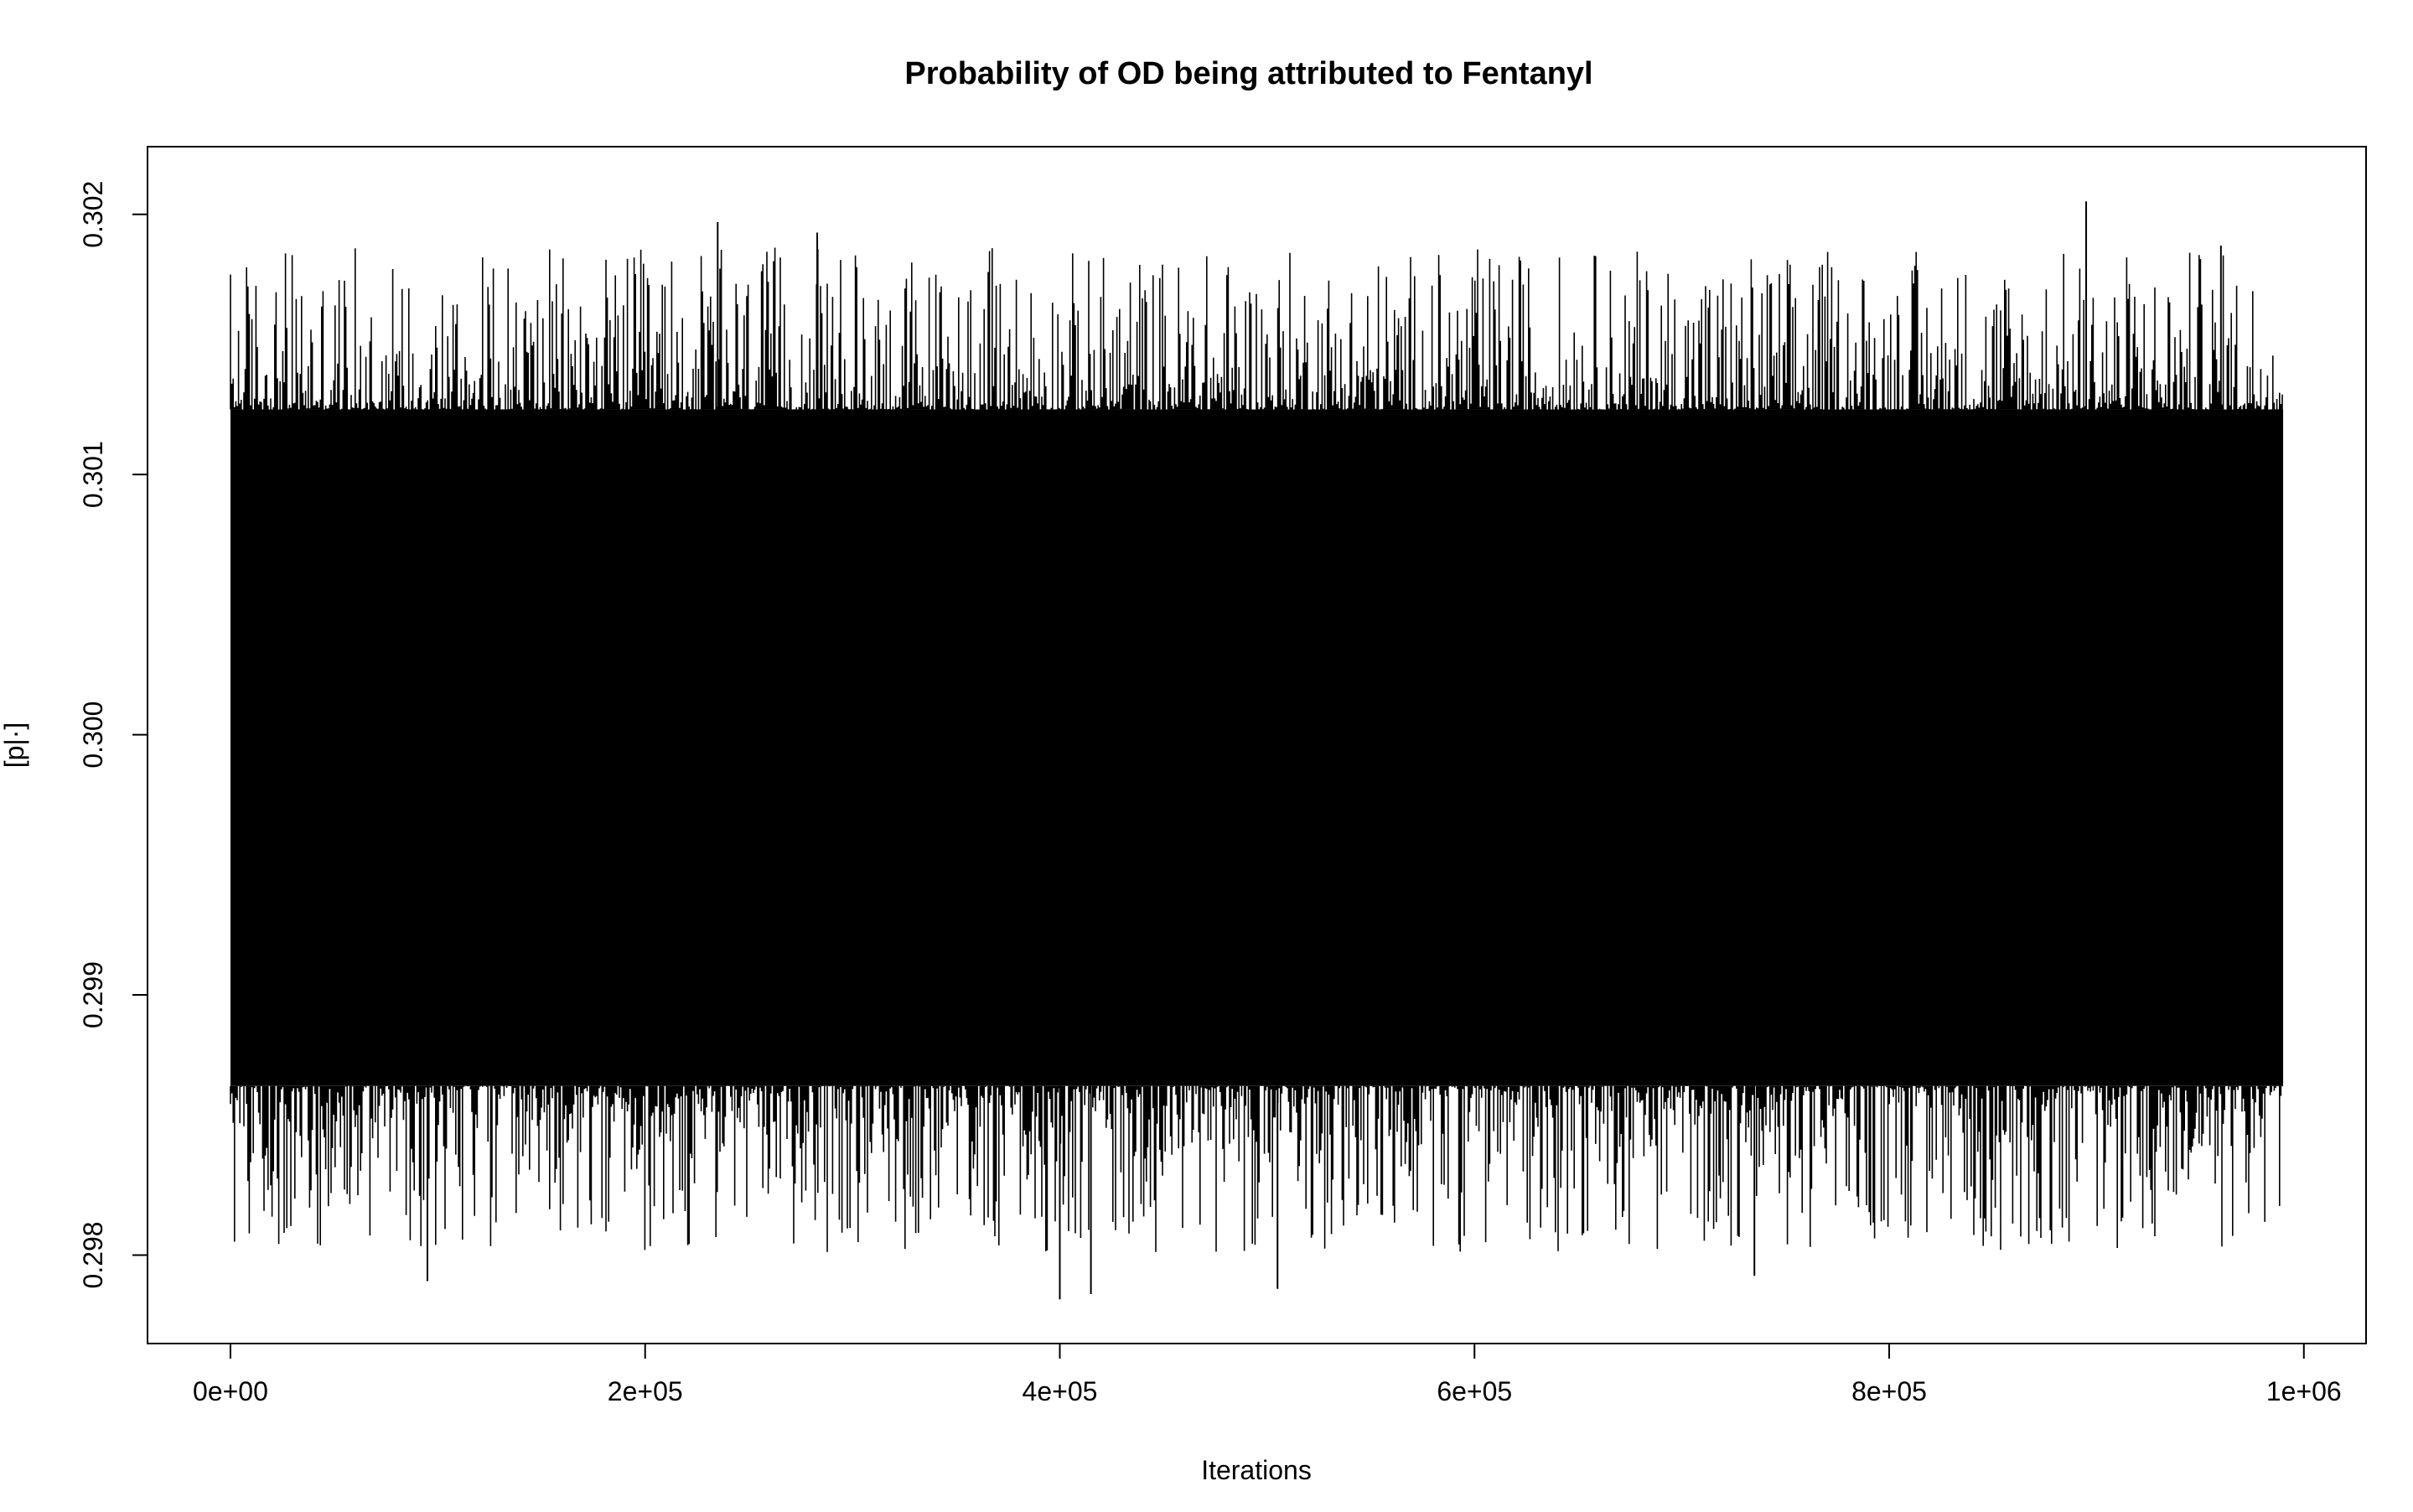 This screenshot has height=1512, width=2413. I want to click on x-tick-label: 1e+06, so click(2304, 1391).